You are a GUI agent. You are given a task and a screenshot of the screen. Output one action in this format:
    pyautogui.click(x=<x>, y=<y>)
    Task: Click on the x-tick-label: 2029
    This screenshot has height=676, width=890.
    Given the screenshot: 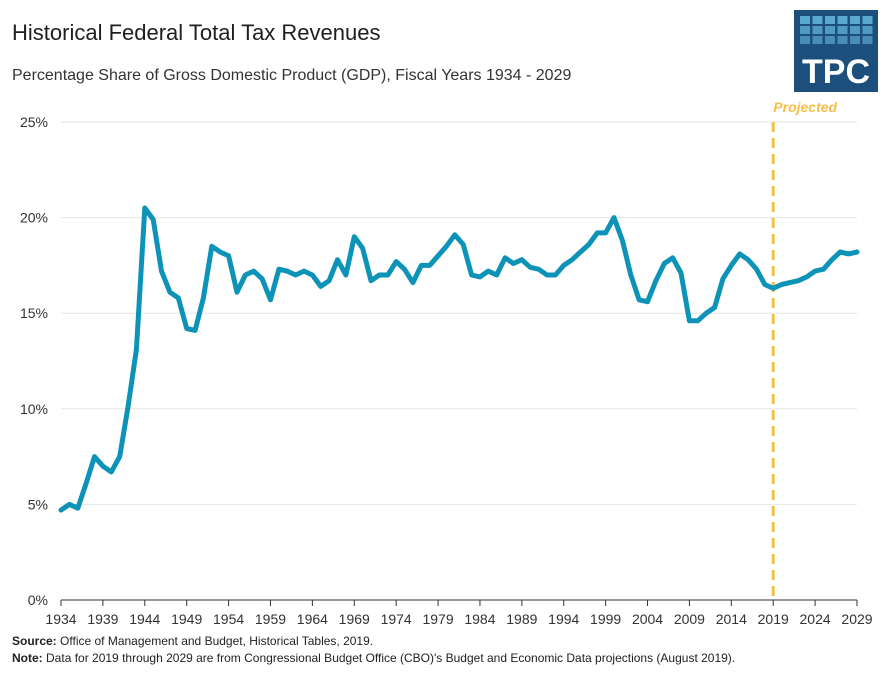 What is the action you would take?
    pyautogui.click(x=856, y=619)
    